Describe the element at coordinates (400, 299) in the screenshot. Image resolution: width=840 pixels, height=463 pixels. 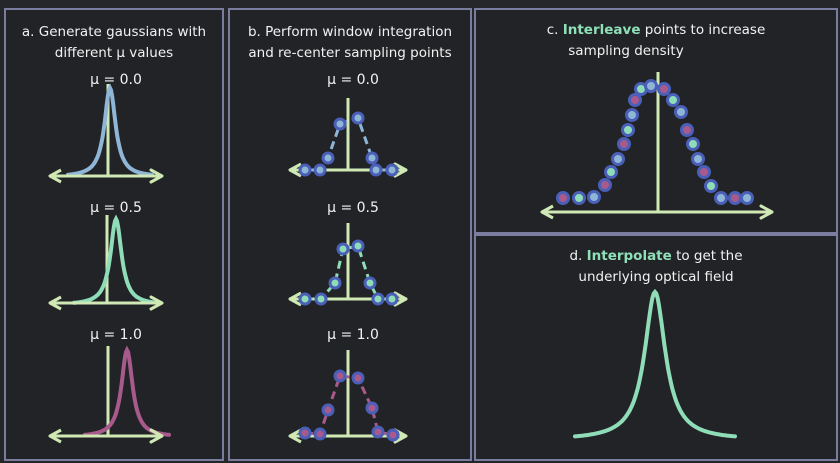
I see `panel-b-axis-1-right-arrowhead` at that location.